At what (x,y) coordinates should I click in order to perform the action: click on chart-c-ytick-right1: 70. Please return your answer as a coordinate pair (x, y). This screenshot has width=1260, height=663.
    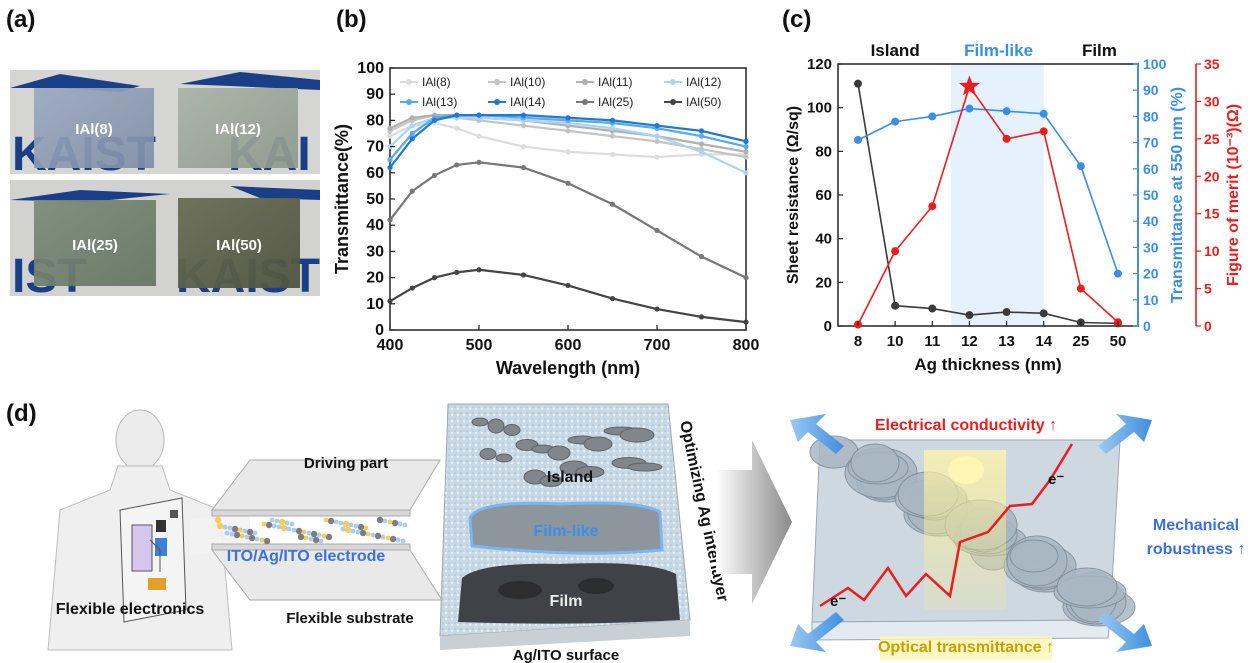
    Looking at the image, I should click on (1151, 143).